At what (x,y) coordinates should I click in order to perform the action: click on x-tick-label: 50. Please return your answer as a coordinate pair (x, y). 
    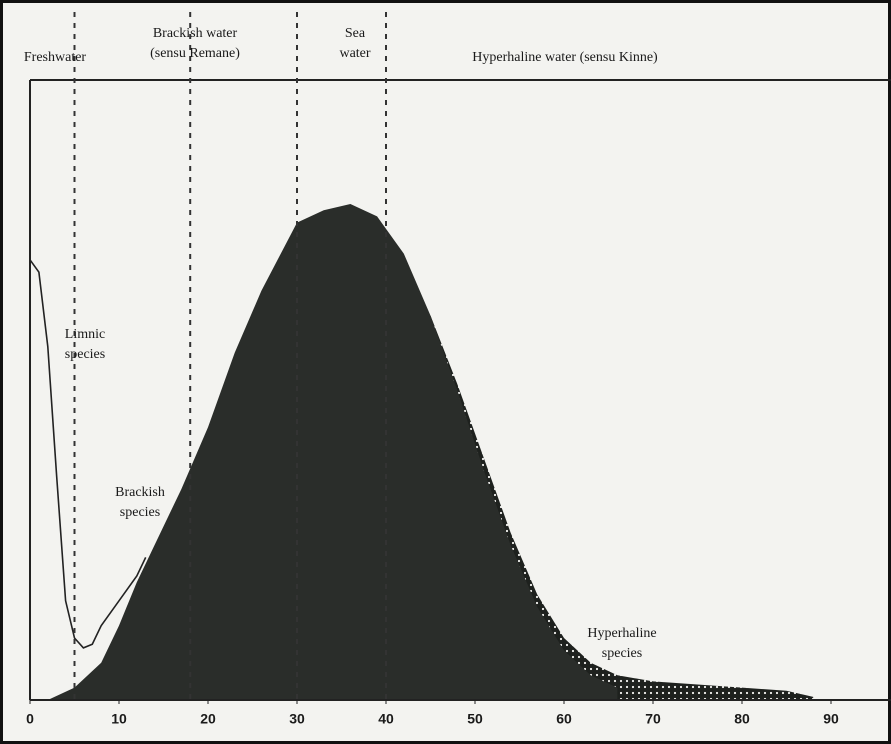
    Looking at the image, I should click on (475, 719).